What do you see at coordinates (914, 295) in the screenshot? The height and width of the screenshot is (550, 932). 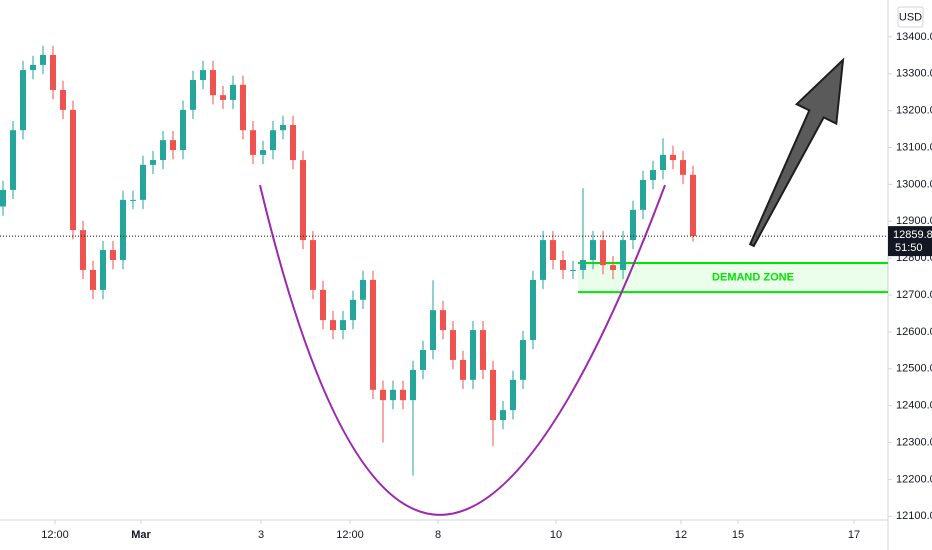 I see `y-tick-label: 12700.0` at bounding box center [914, 295].